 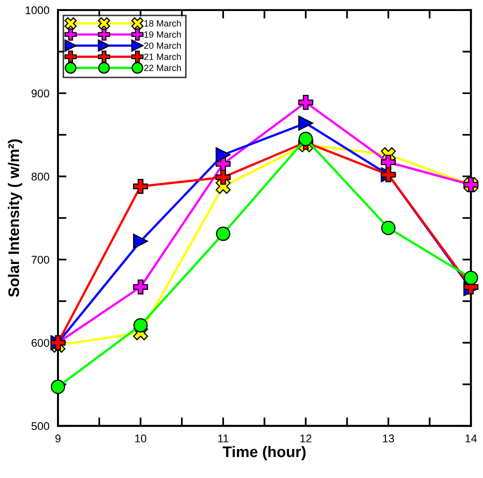 I want to click on x-tick-label: 13, so click(x=388, y=438).